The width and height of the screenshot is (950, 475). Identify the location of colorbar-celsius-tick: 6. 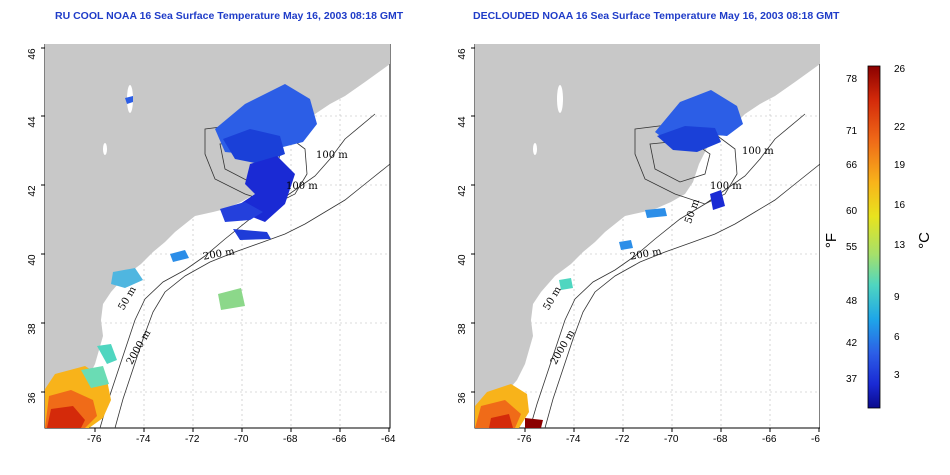
(897, 337).